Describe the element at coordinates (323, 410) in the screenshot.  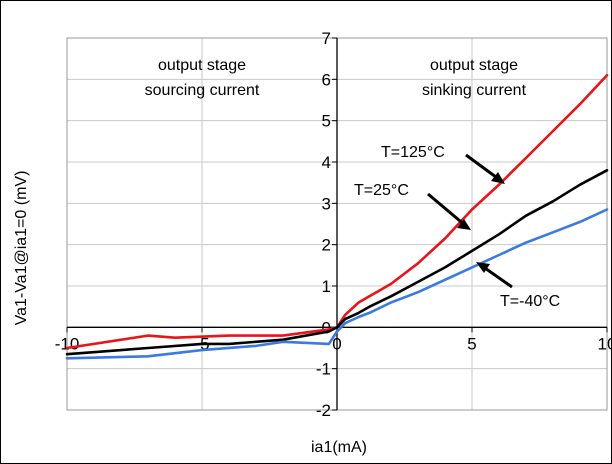
I see `y-tick-label: -2` at that location.